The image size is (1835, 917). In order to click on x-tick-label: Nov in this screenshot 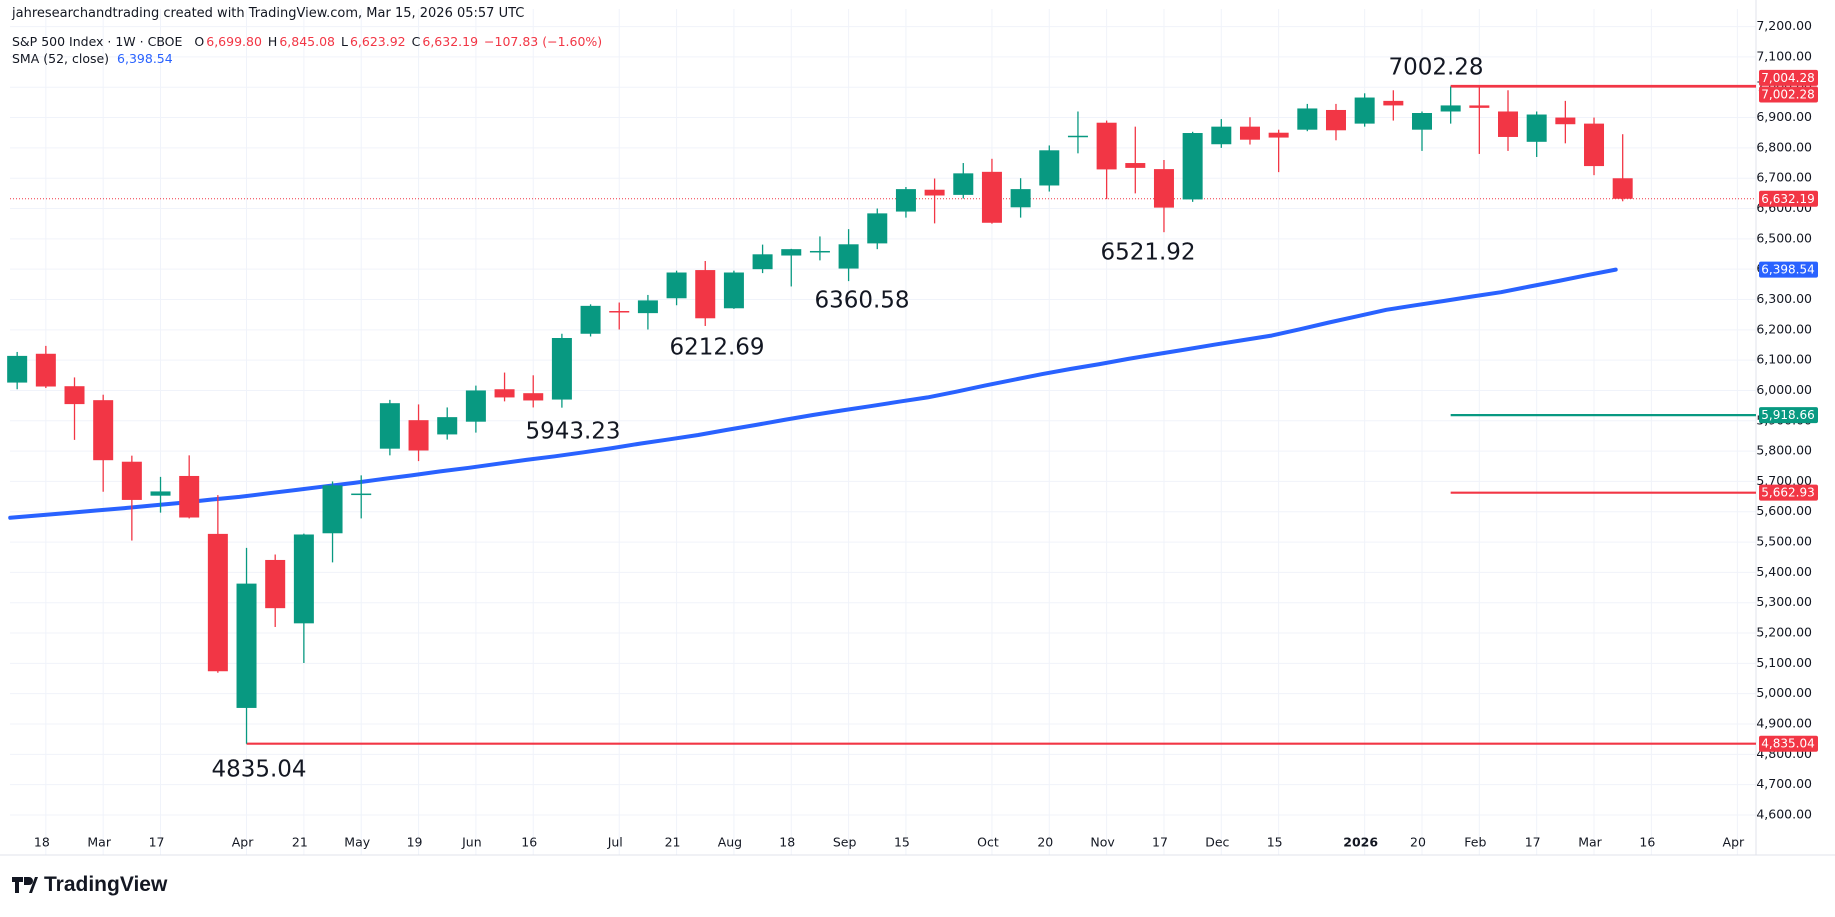, I will do `click(1102, 842)`.